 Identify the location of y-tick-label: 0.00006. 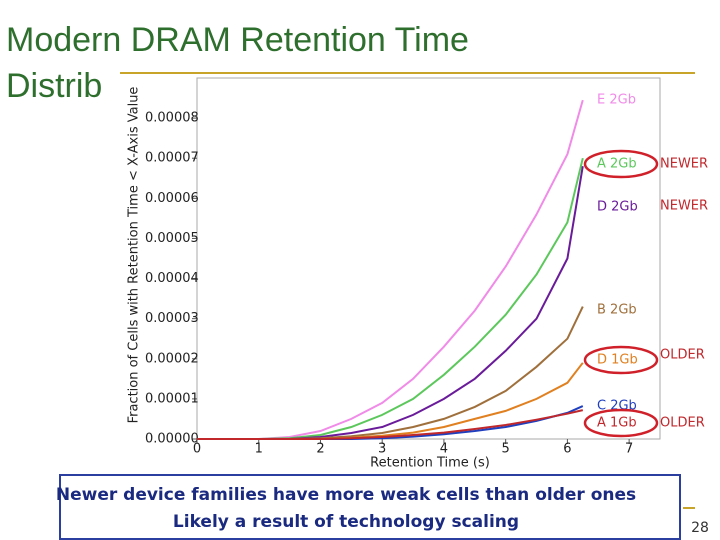
(172, 198).